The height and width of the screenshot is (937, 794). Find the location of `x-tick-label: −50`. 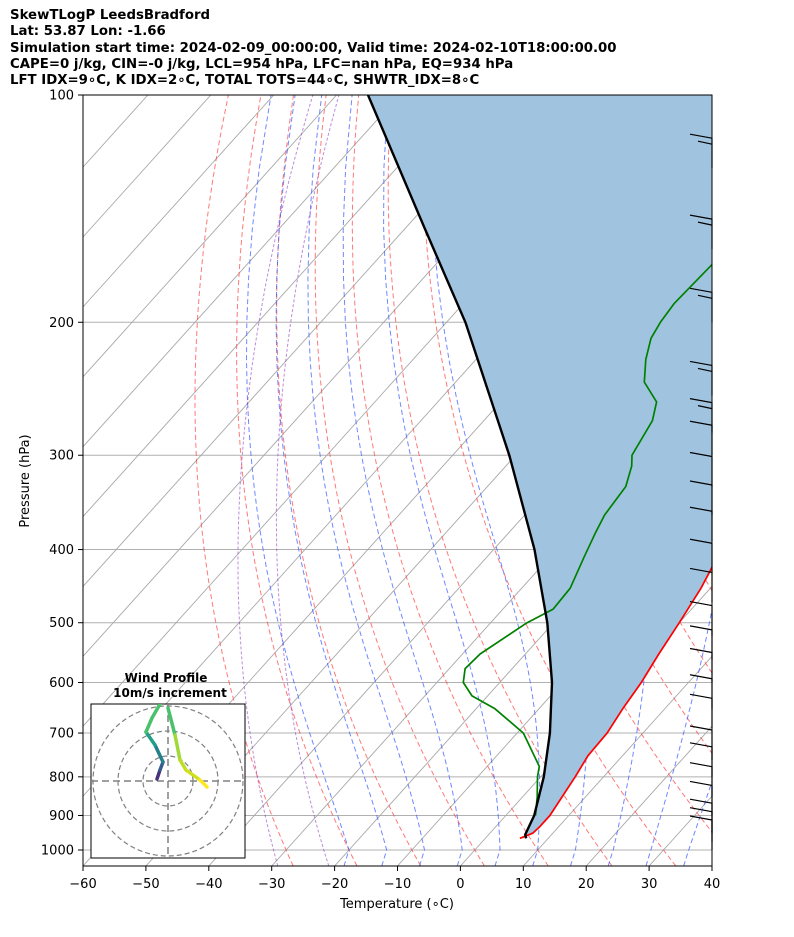

x-tick-label: −50 is located at coordinates (145, 884).